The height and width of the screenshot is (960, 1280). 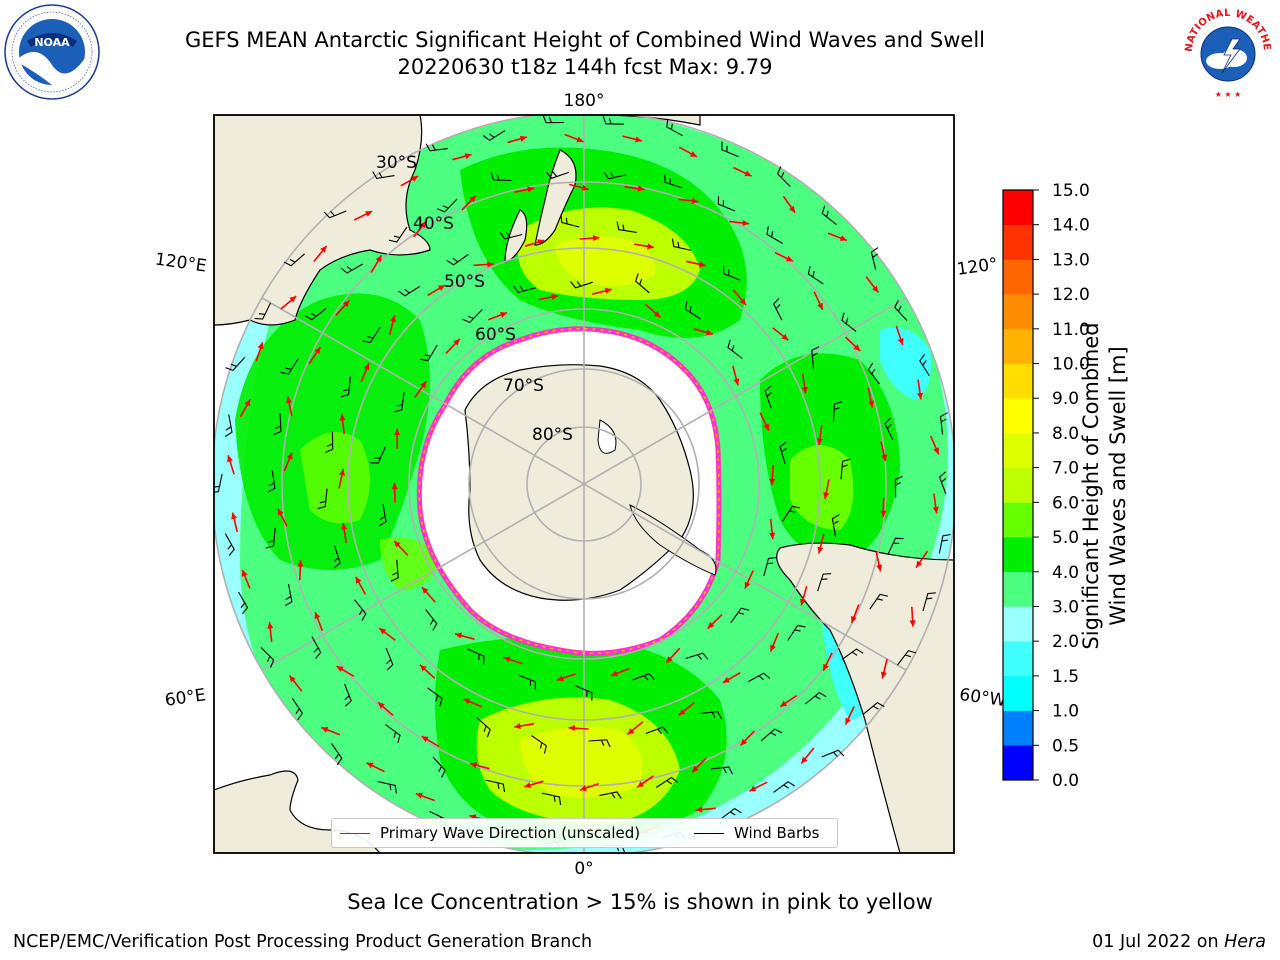 What do you see at coordinates (396, 163) in the screenshot?
I see `lat-label-30s: 30°S` at bounding box center [396, 163].